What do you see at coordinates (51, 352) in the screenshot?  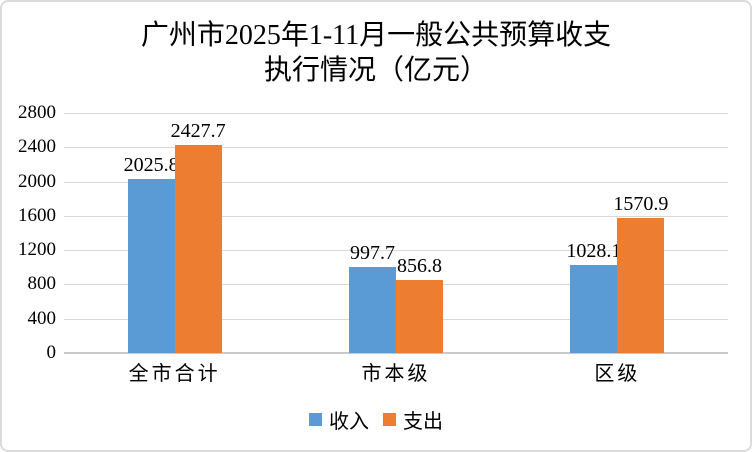 I see `y-axis-tick-label: 0` at bounding box center [51, 352].